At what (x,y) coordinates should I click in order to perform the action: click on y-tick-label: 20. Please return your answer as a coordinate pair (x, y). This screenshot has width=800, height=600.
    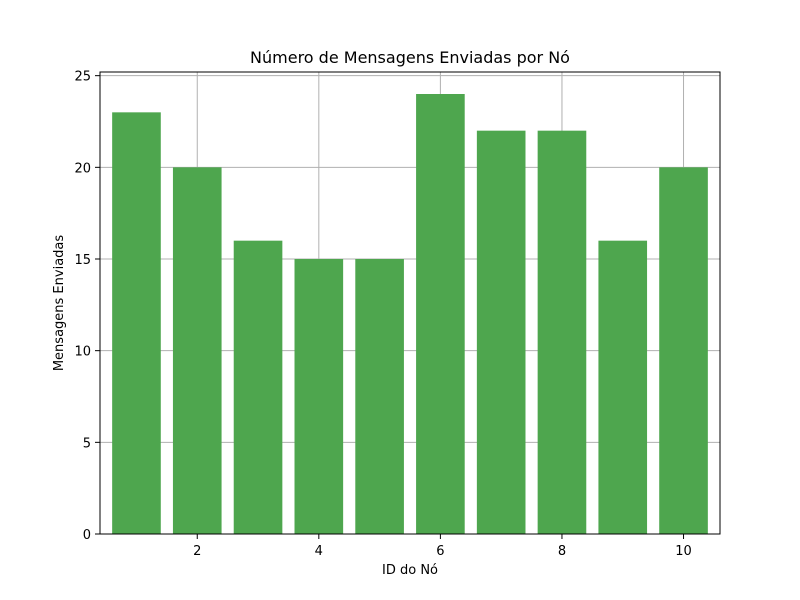
    Looking at the image, I should click on (82, 168).